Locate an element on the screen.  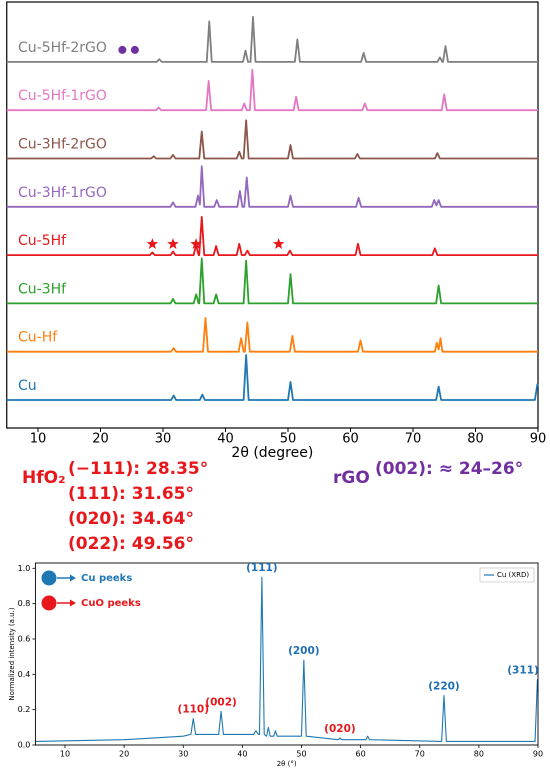
y-tick-label: 0.2 is located at coordinates (24, 709).